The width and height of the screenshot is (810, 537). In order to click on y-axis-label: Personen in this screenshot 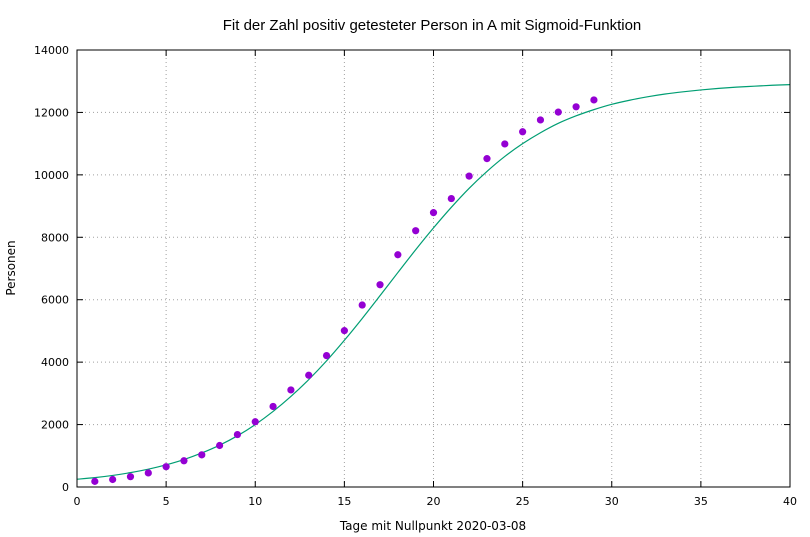, I will do `click(11, 267)`.